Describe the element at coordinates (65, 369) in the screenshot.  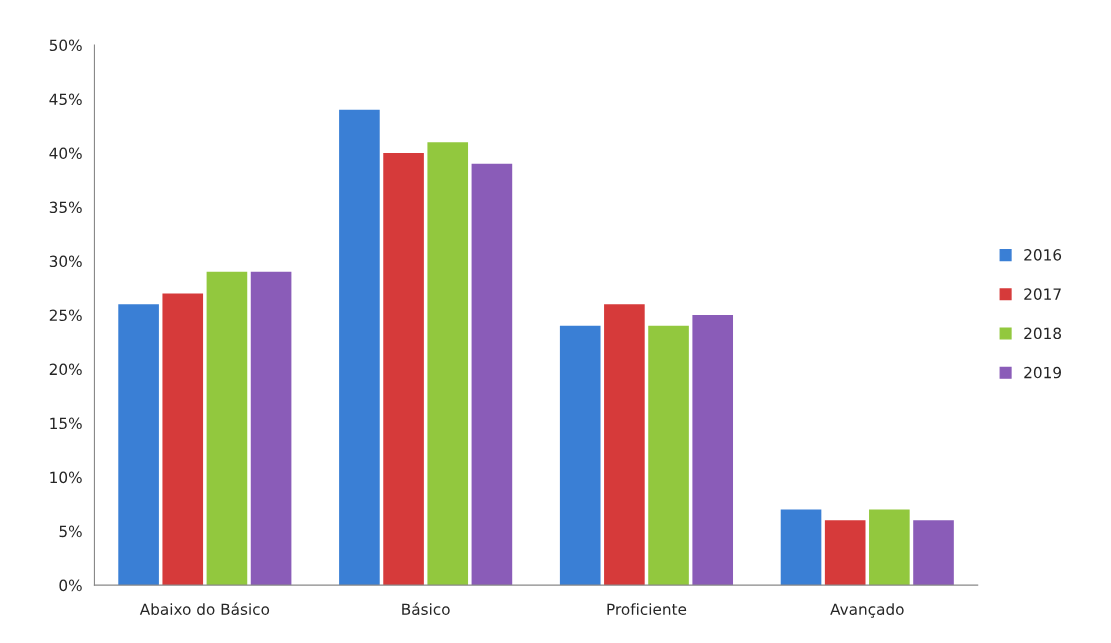
I see `y-tick-label: 20%` at that location.